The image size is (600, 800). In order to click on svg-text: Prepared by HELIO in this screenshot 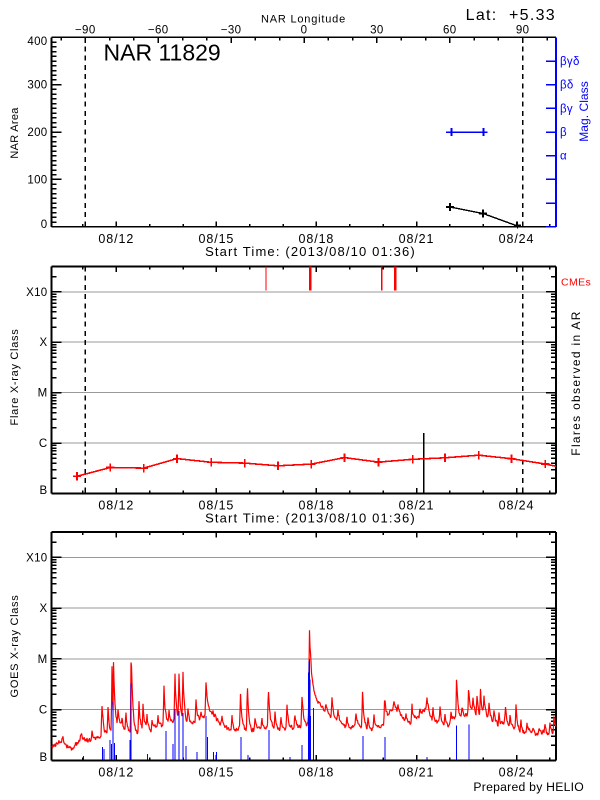, I will do `click(528, 787)`.